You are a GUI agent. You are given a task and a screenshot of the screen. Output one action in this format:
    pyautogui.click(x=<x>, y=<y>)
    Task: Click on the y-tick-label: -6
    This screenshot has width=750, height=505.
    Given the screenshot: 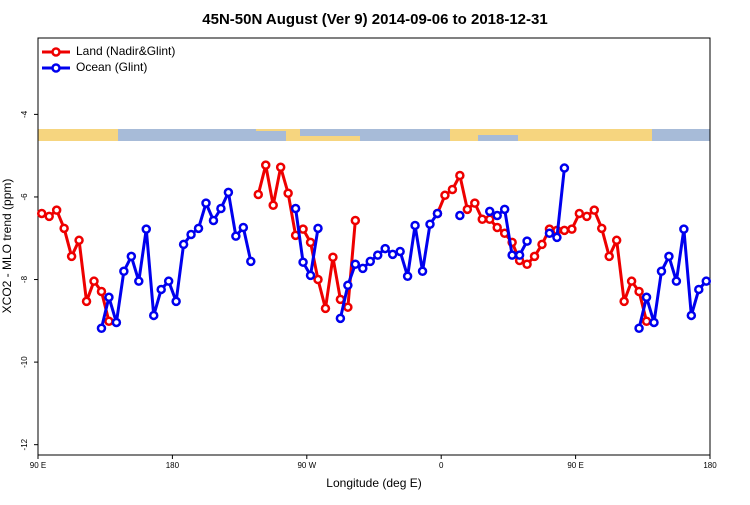 What is the action you would take?
    pyautogui.click(x=24, y=197)
    